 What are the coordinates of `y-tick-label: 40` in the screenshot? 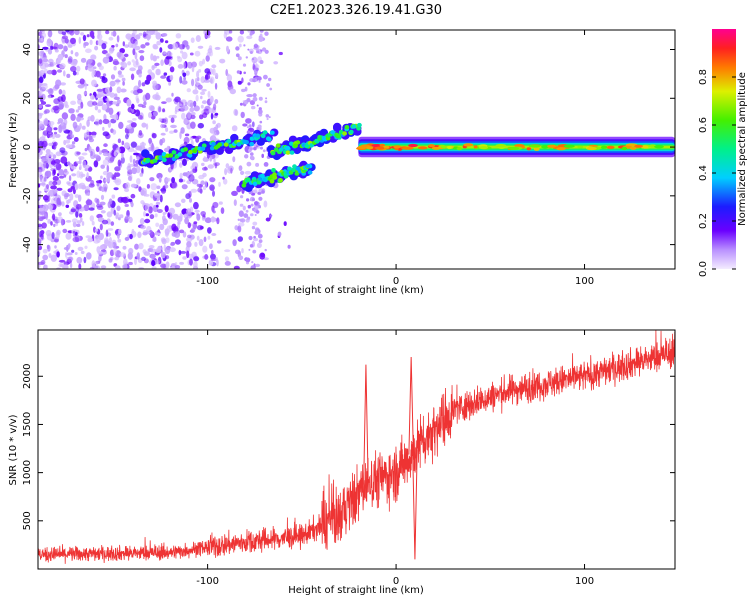 It's located at (27, 49).